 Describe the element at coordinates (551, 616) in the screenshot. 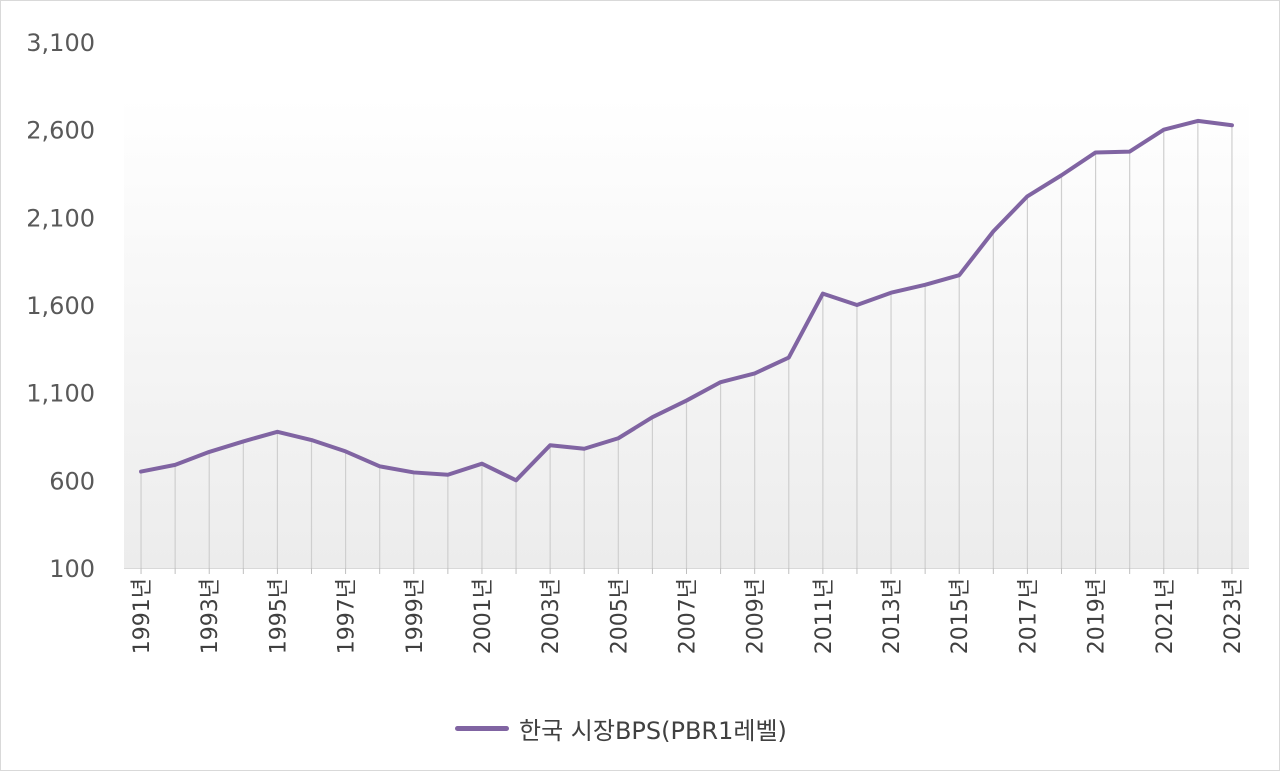

I see `x-tick-label: 2003년` at that location.